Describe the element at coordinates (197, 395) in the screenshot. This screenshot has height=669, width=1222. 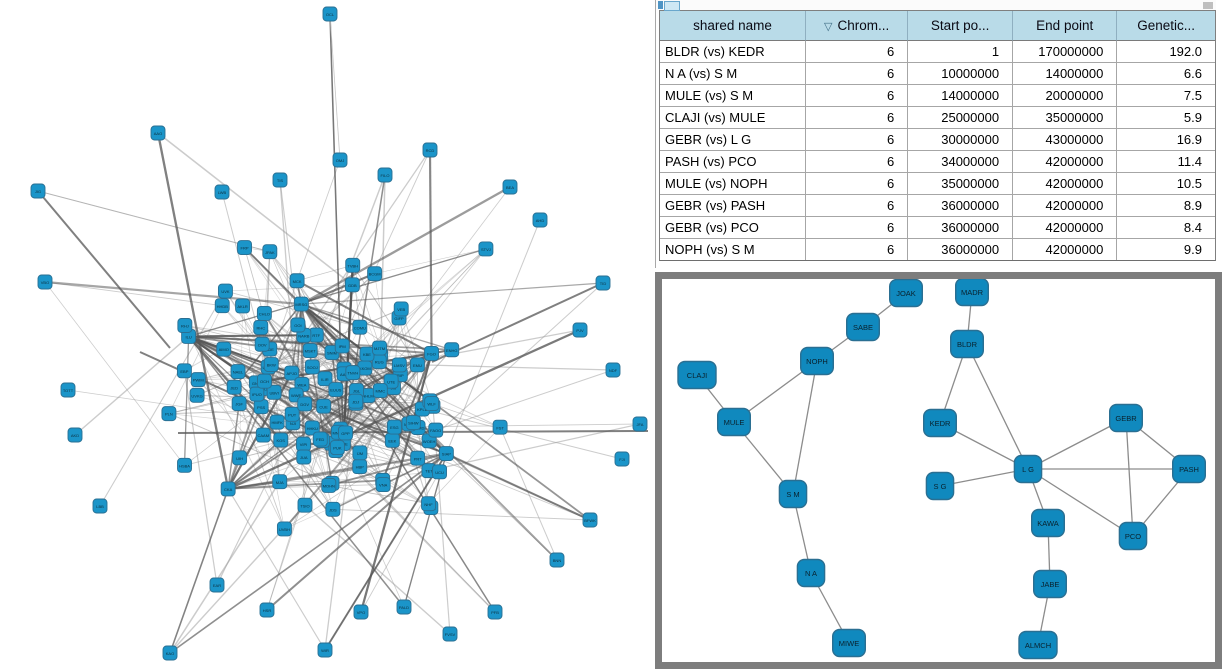
I see `network-node: UVKG` at that location.